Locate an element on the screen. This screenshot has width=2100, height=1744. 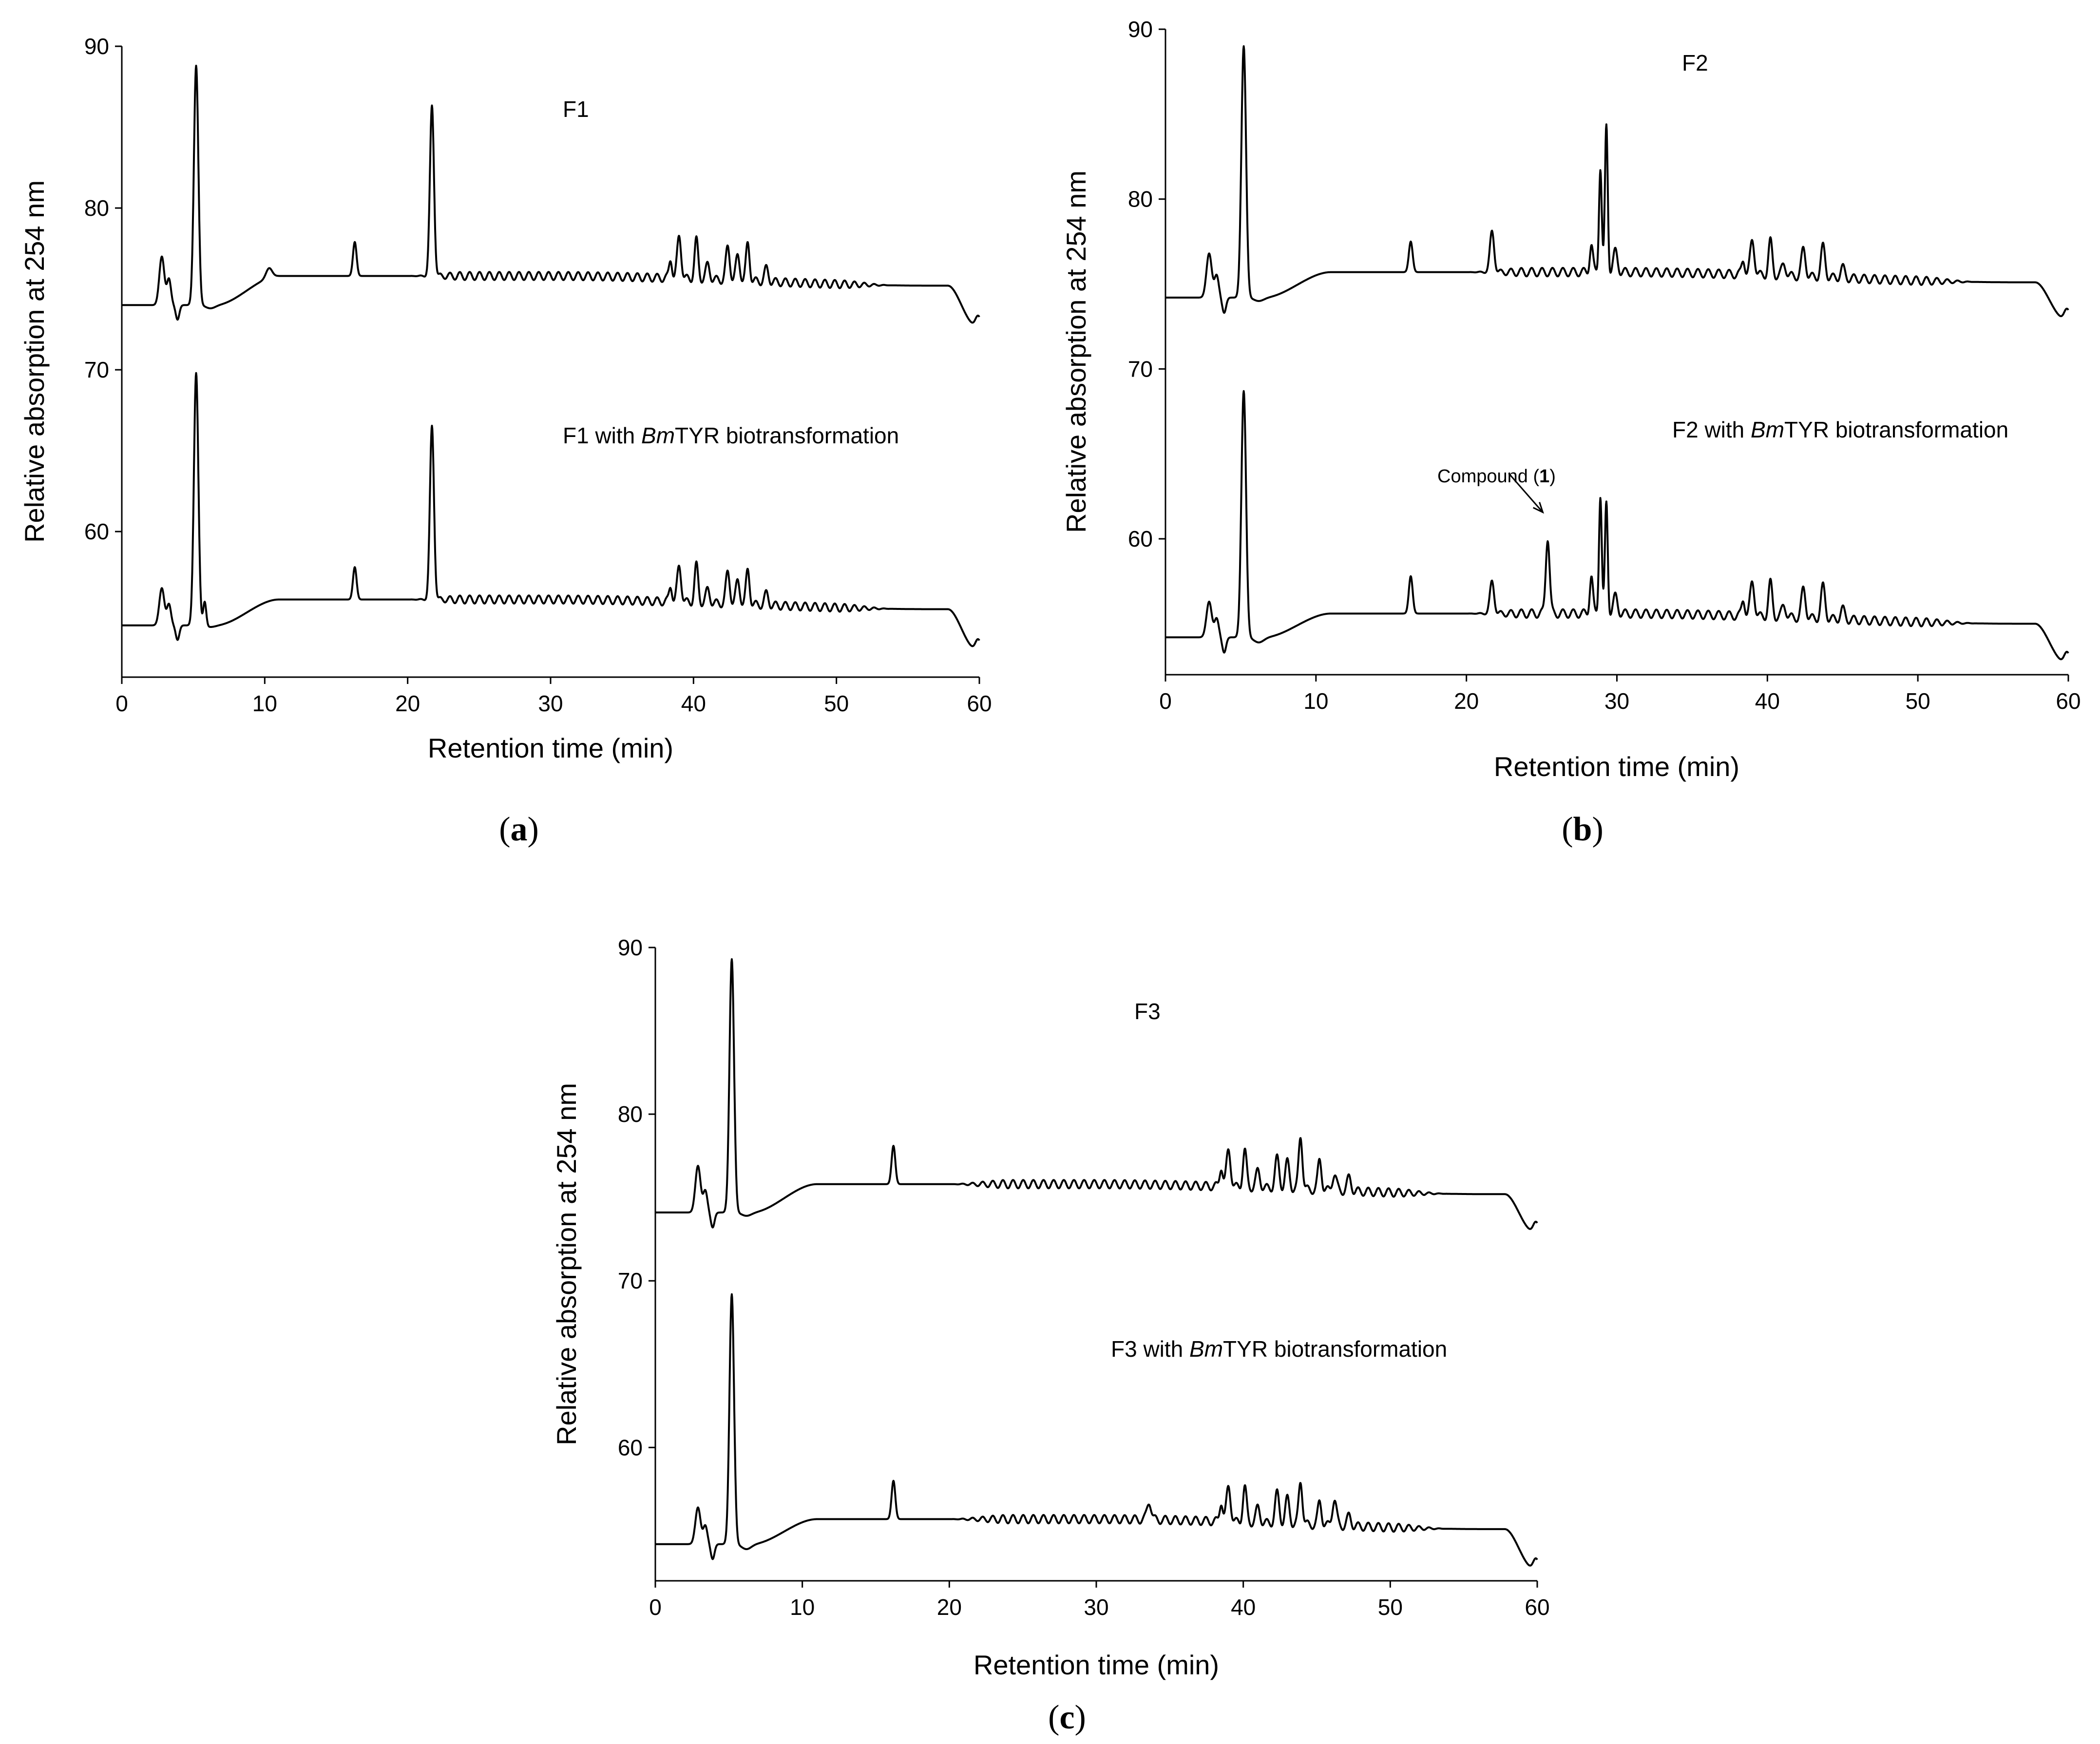
panel-label: (b) is located at coordinates (1583, 829).